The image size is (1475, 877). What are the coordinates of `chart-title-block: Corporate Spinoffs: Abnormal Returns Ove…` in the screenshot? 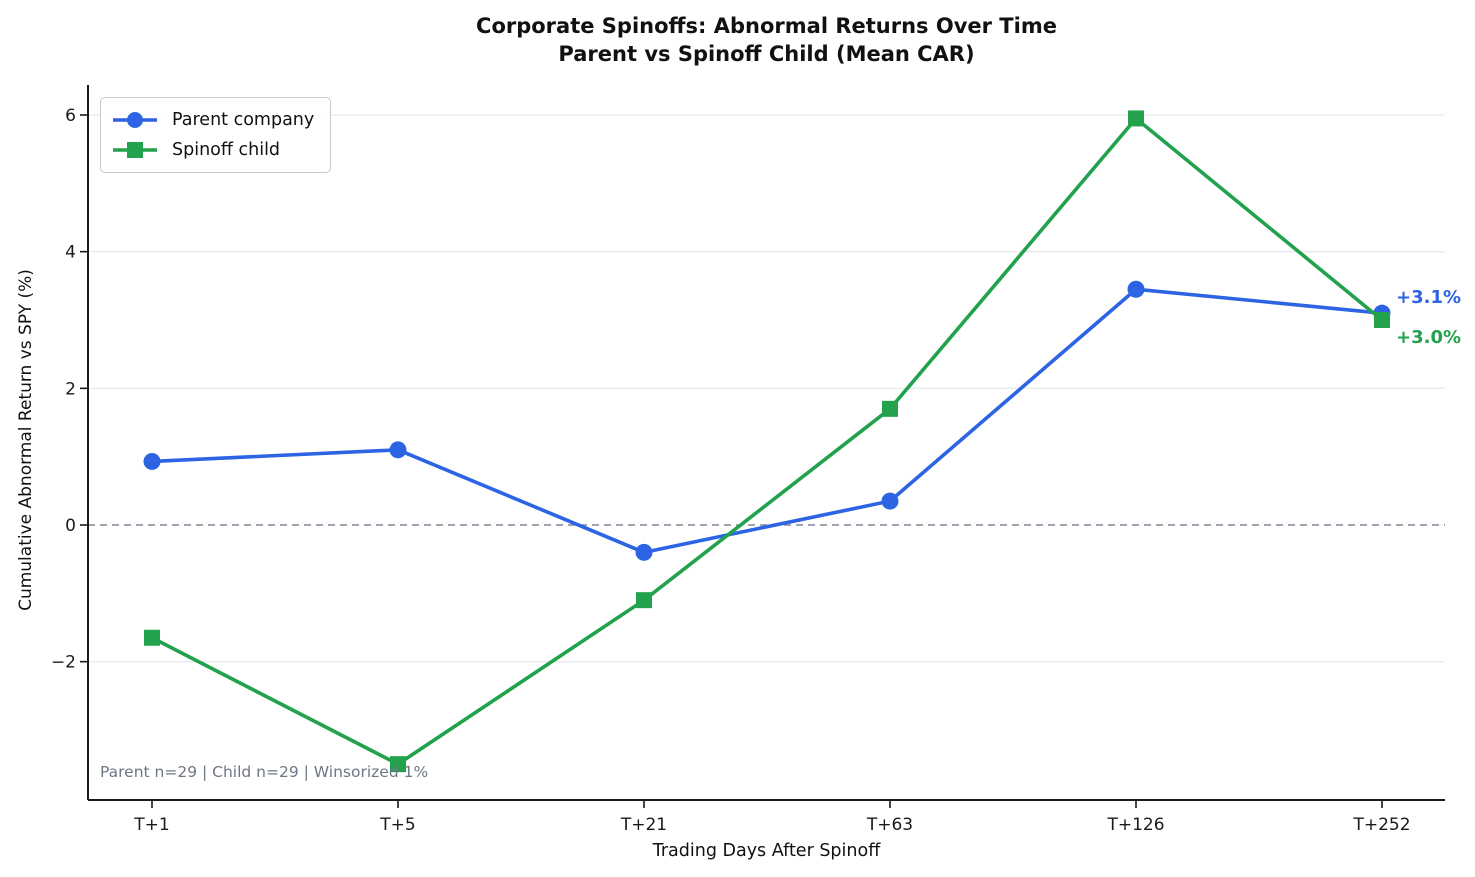 It's located at (766, 40).